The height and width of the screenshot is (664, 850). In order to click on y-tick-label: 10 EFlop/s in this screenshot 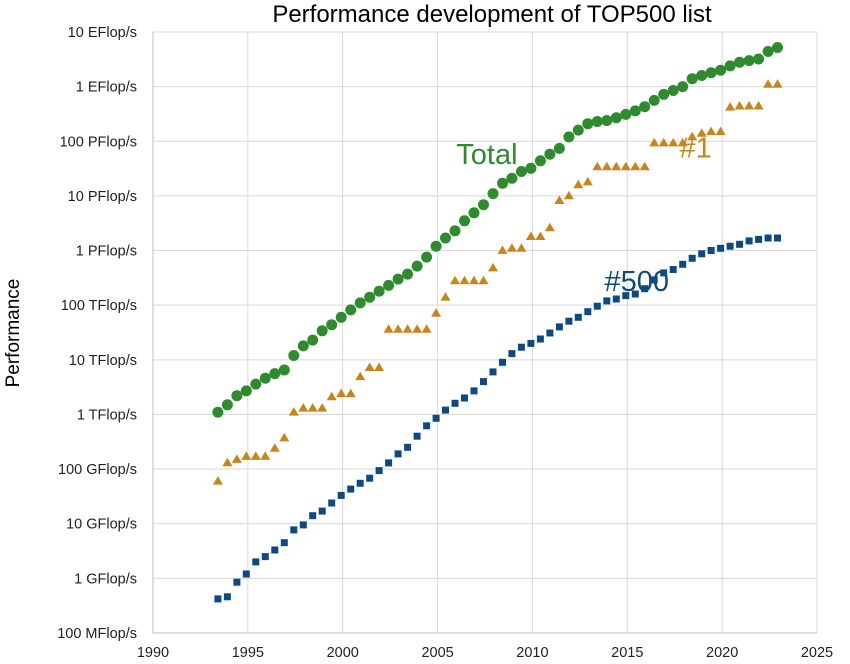, I will do `click(102, 33)`.